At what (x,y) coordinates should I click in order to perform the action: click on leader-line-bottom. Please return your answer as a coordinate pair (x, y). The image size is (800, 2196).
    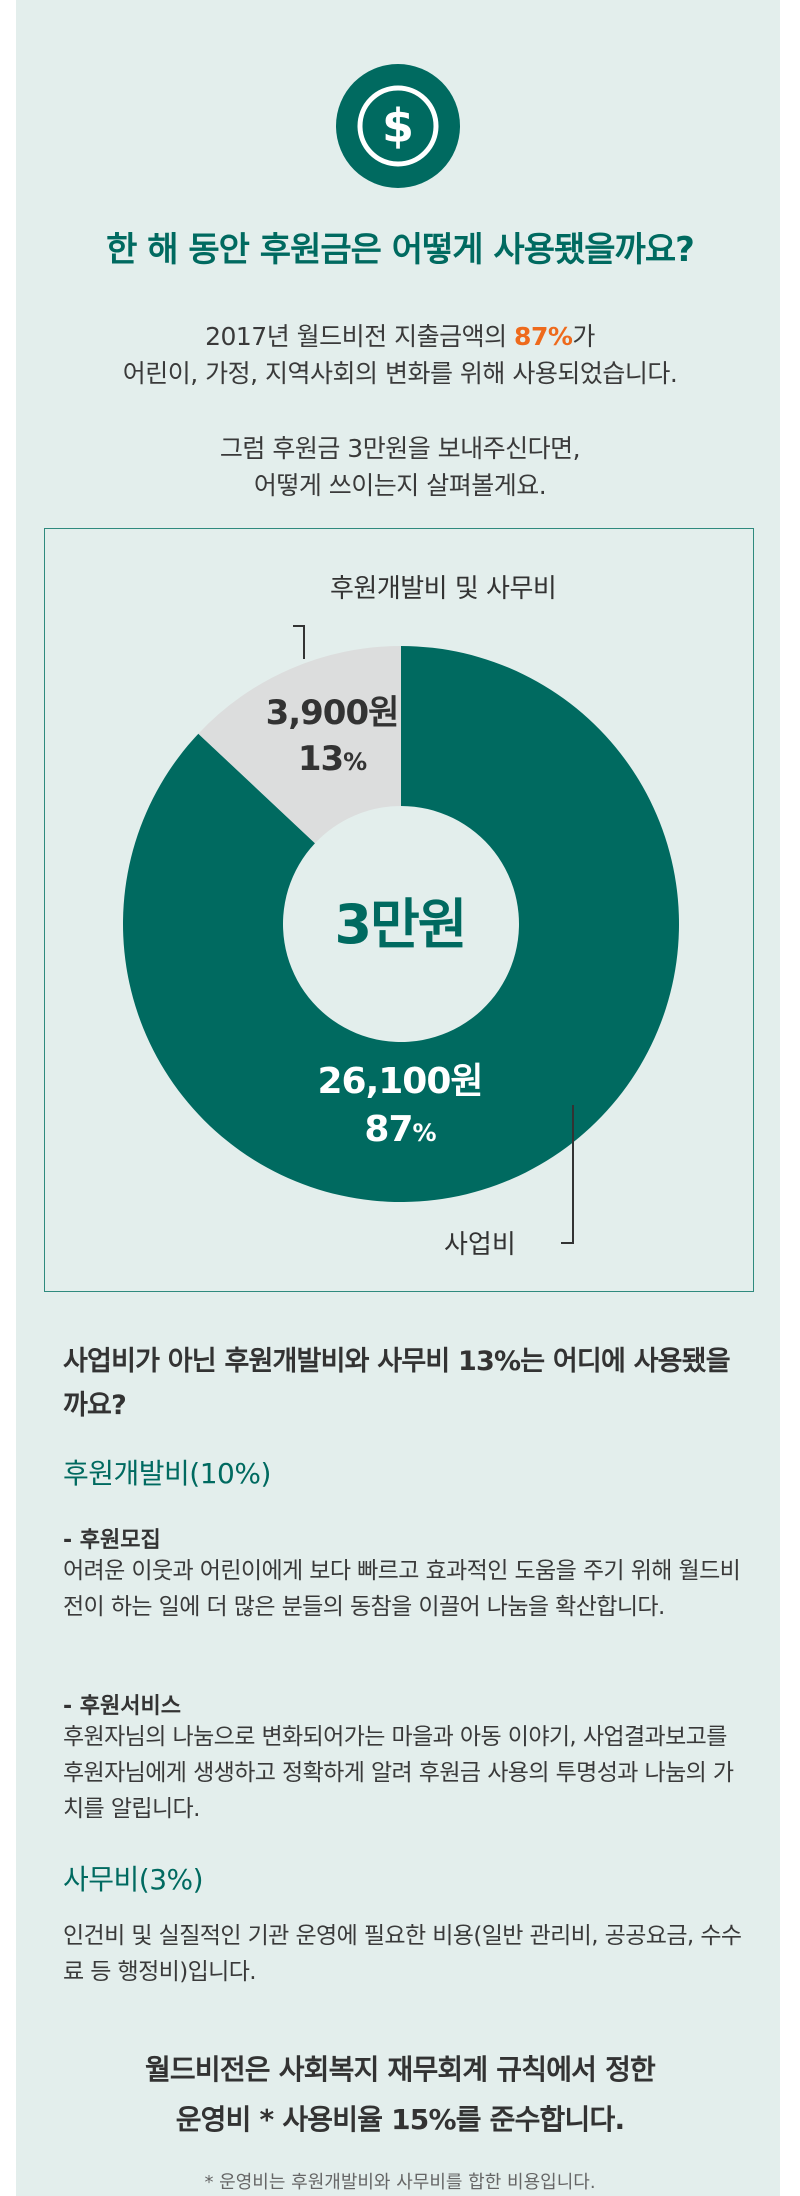
    Looking at the image, I should click on (567, 1174).